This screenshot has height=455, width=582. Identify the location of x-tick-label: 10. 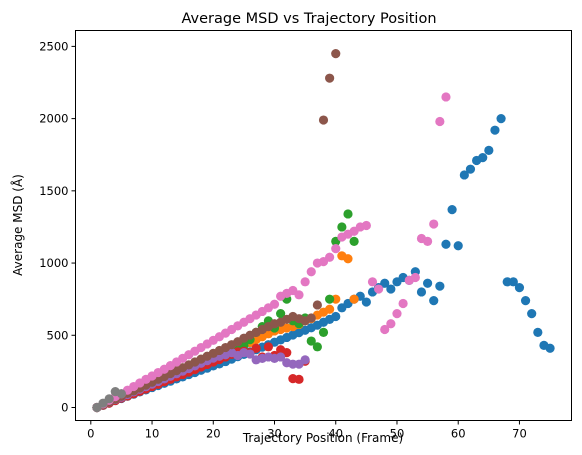
(152, 434).